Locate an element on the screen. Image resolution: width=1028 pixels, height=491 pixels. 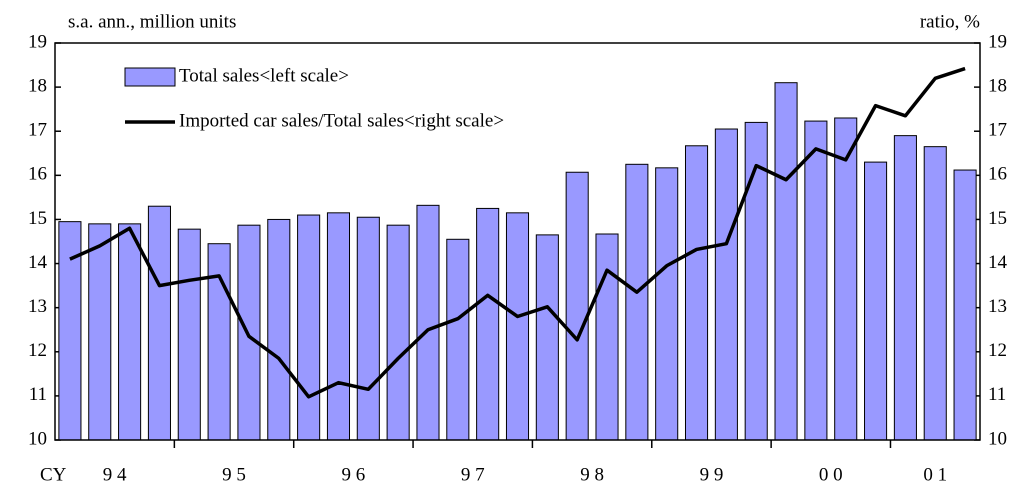
y-tick-label: 16 is located at coordinates (37, 174).